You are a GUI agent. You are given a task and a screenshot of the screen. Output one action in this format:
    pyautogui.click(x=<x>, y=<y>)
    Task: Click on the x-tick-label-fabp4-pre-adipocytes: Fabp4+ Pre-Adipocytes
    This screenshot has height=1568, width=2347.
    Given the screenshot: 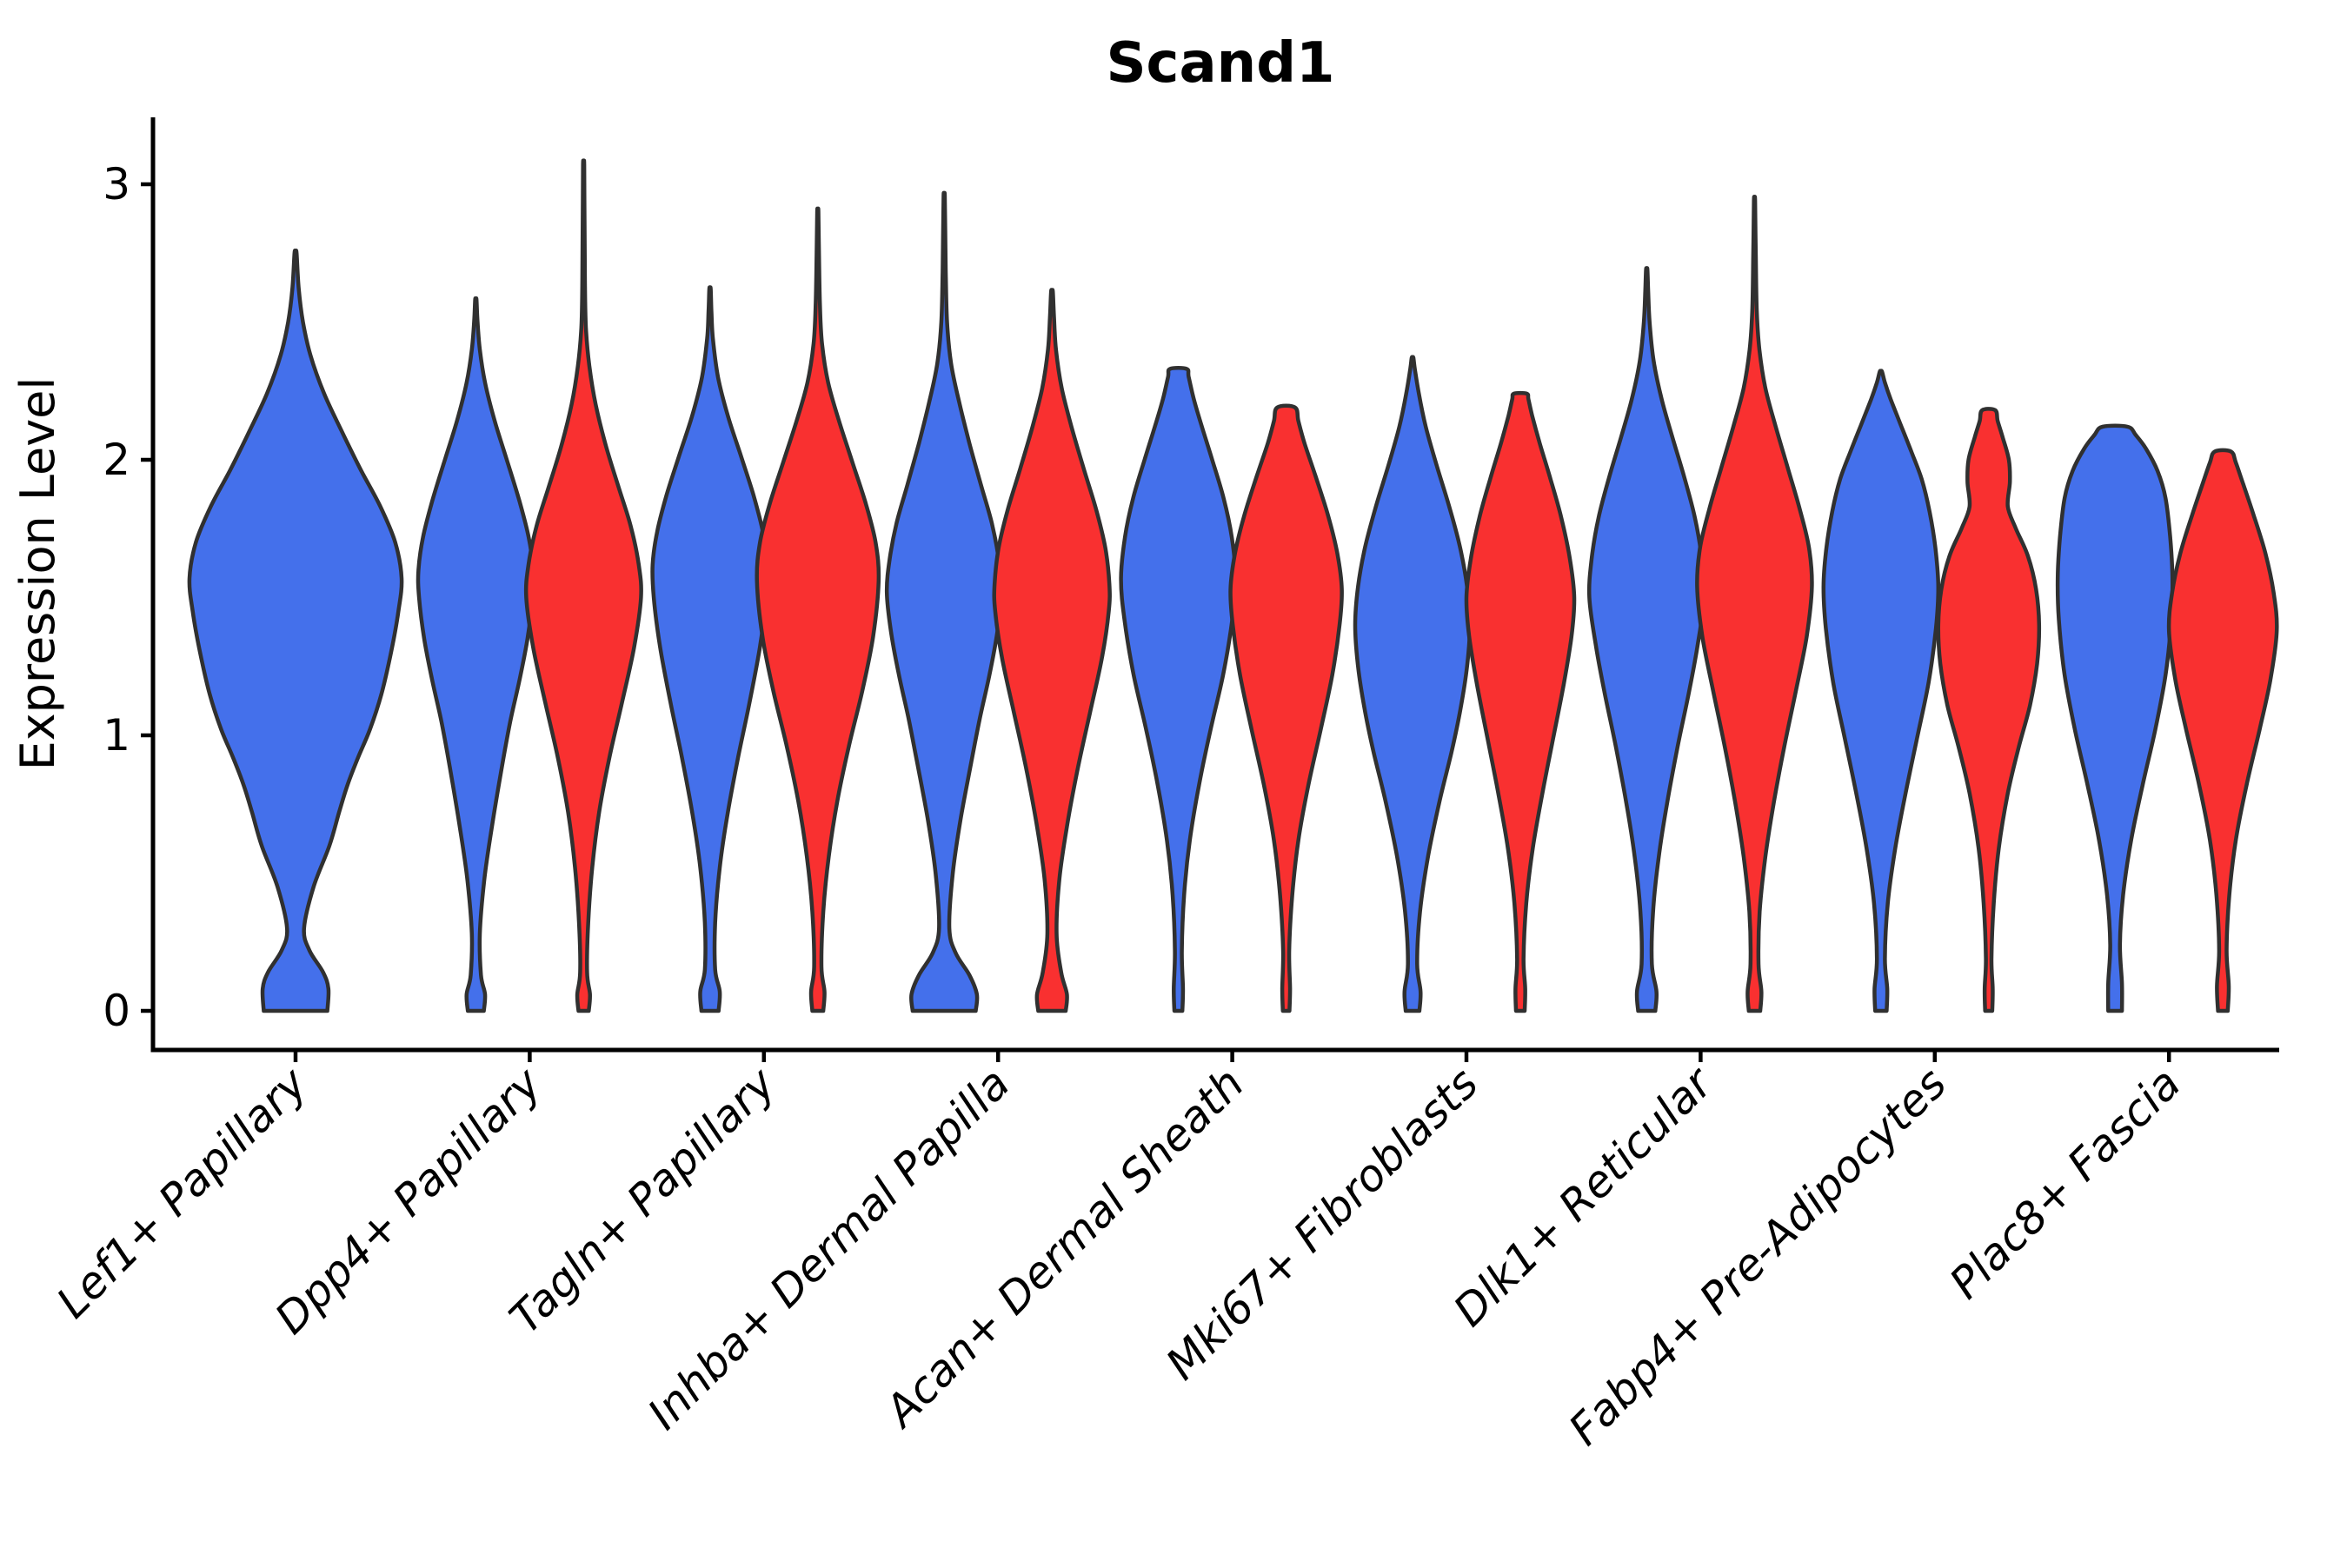 What is the action you would take?
    pyautogui.click(x=1758, y=1256)
    